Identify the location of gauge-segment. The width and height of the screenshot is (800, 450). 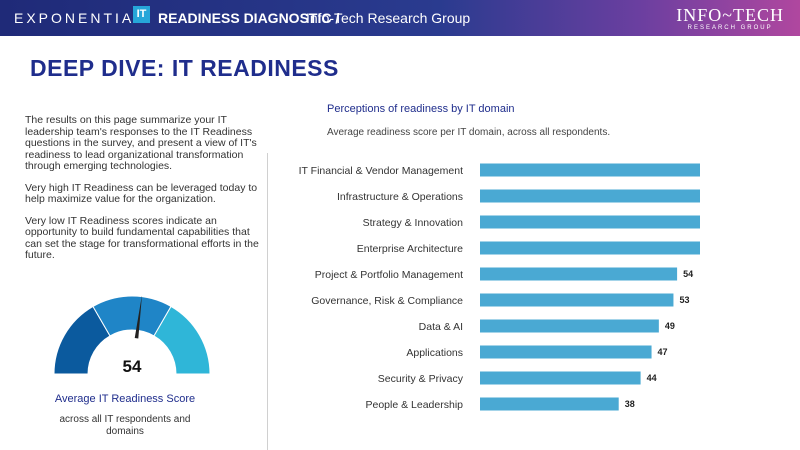
(182, 340).